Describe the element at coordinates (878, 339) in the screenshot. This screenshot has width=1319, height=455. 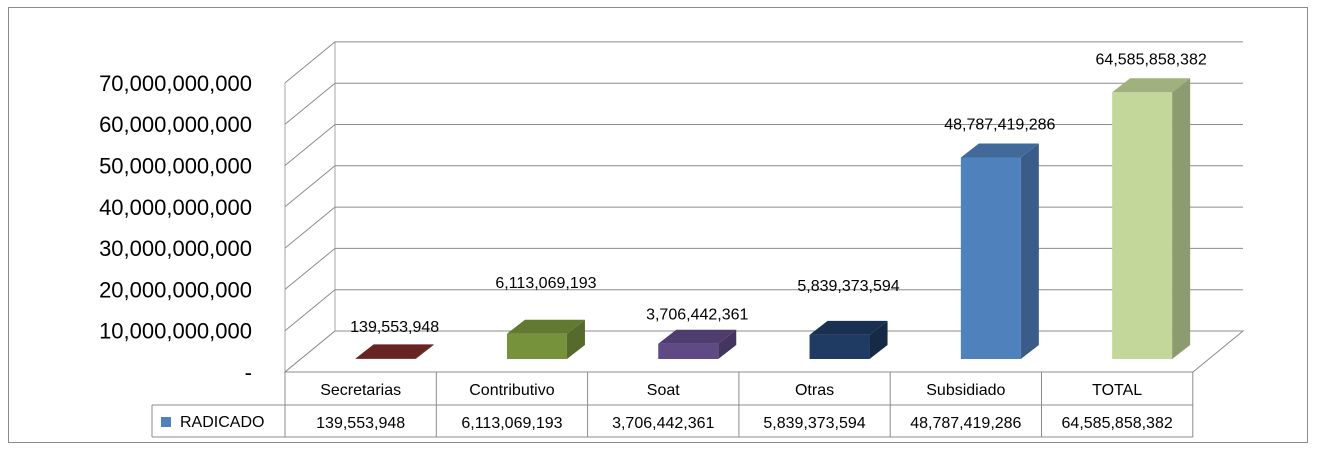
I see `bar-otras-side` at that location.